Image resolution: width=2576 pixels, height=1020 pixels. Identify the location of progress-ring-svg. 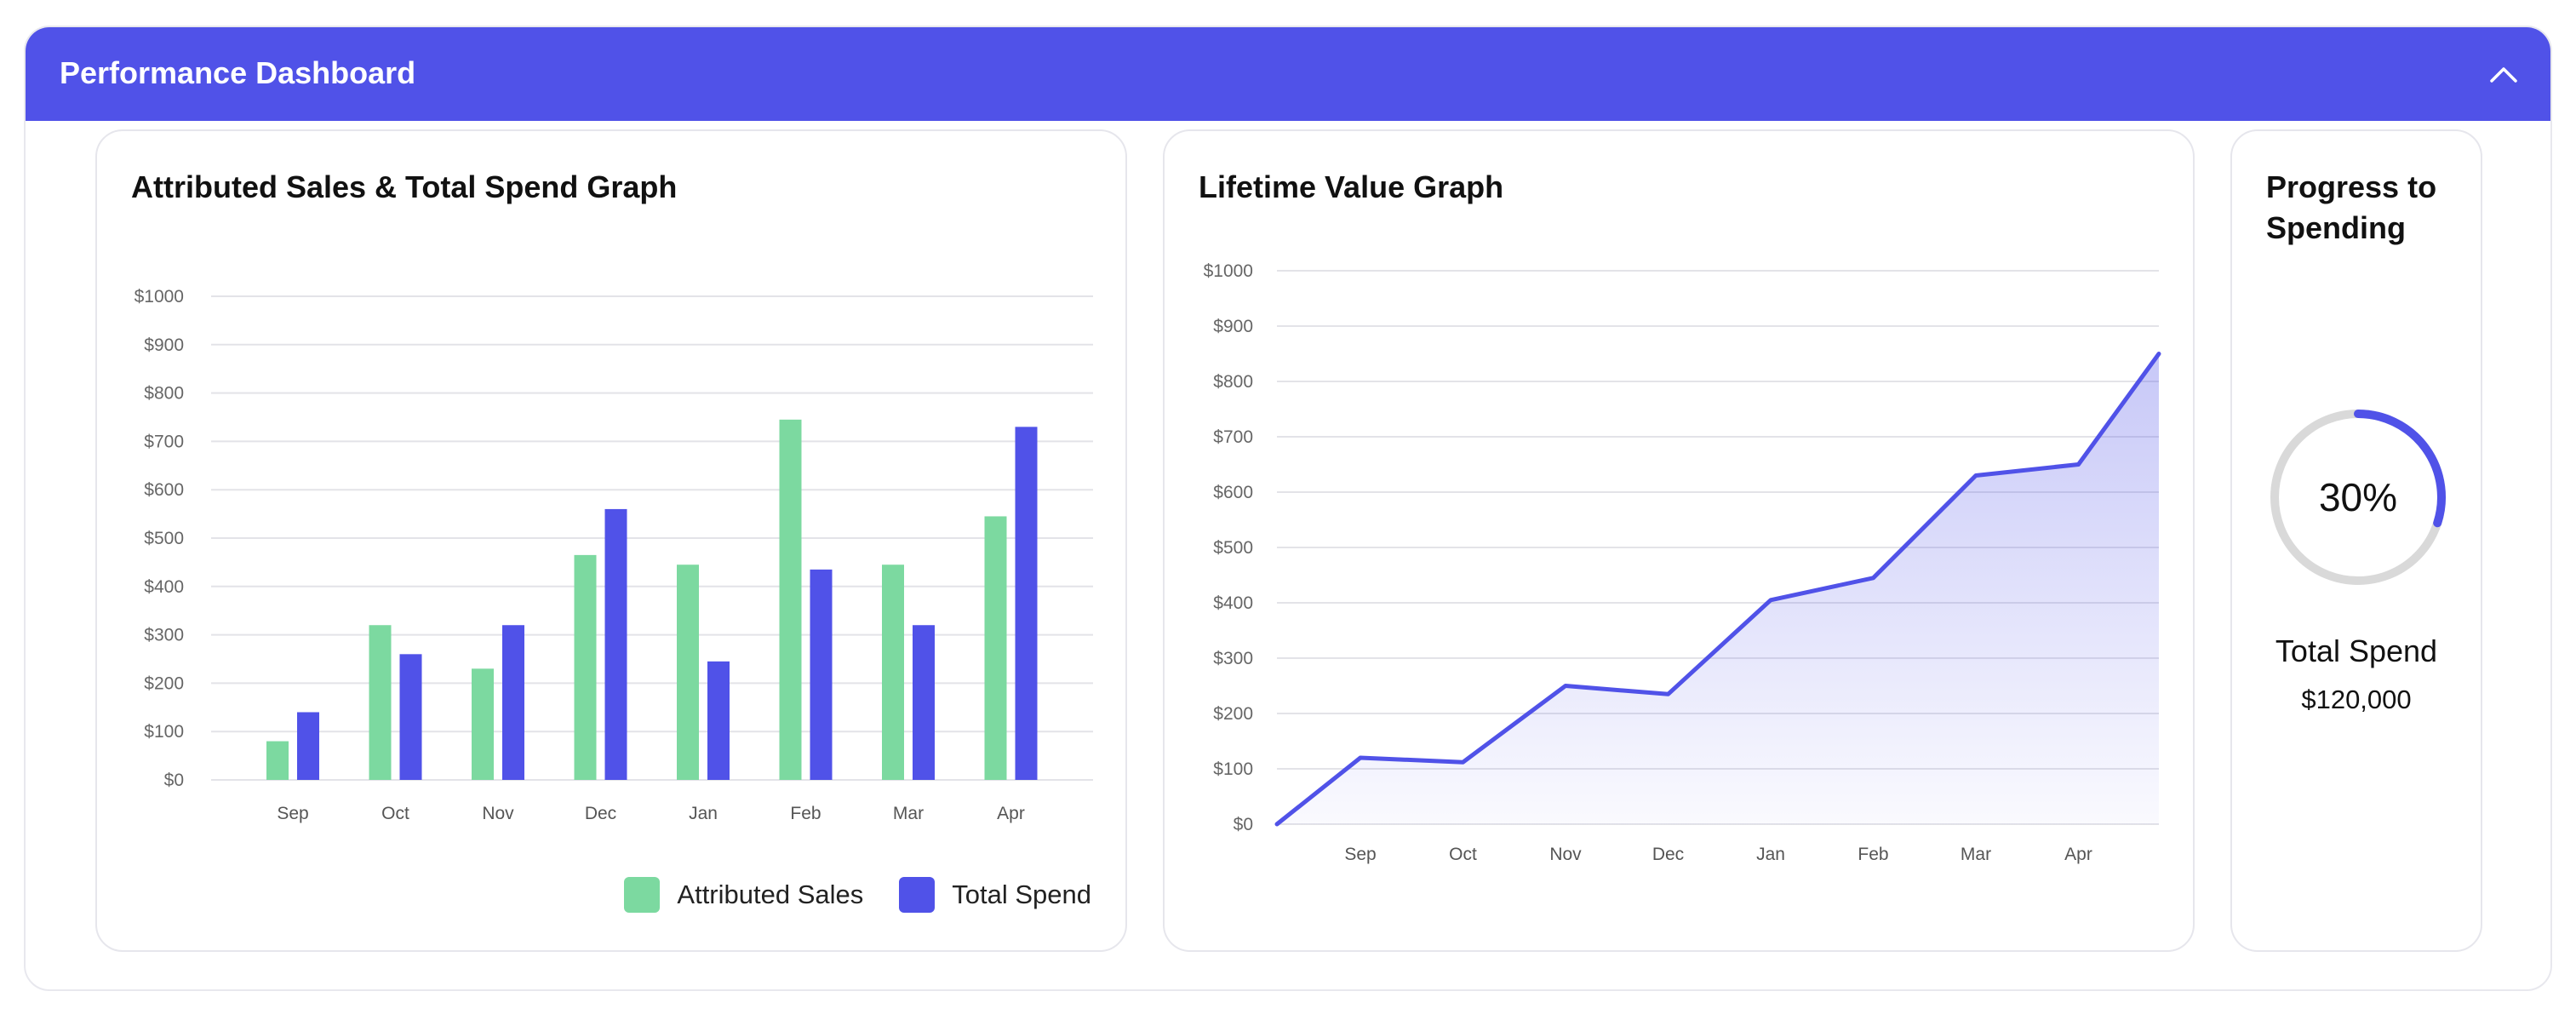
(2358, 498).